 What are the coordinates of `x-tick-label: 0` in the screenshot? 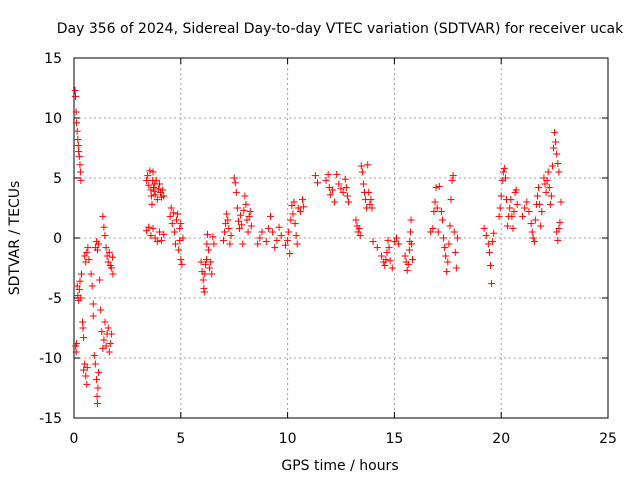 It's located at (74, 439).